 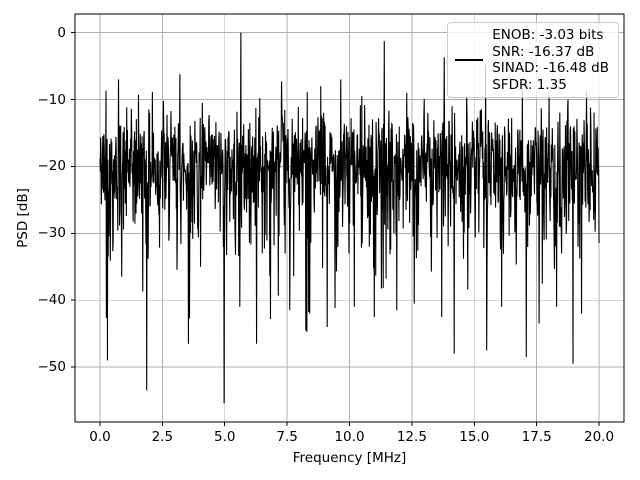 What do you see at coordinates (224, 437) in the screenshot?
I see `x-tick-label: 5.0` at bounding box center [224, 437].